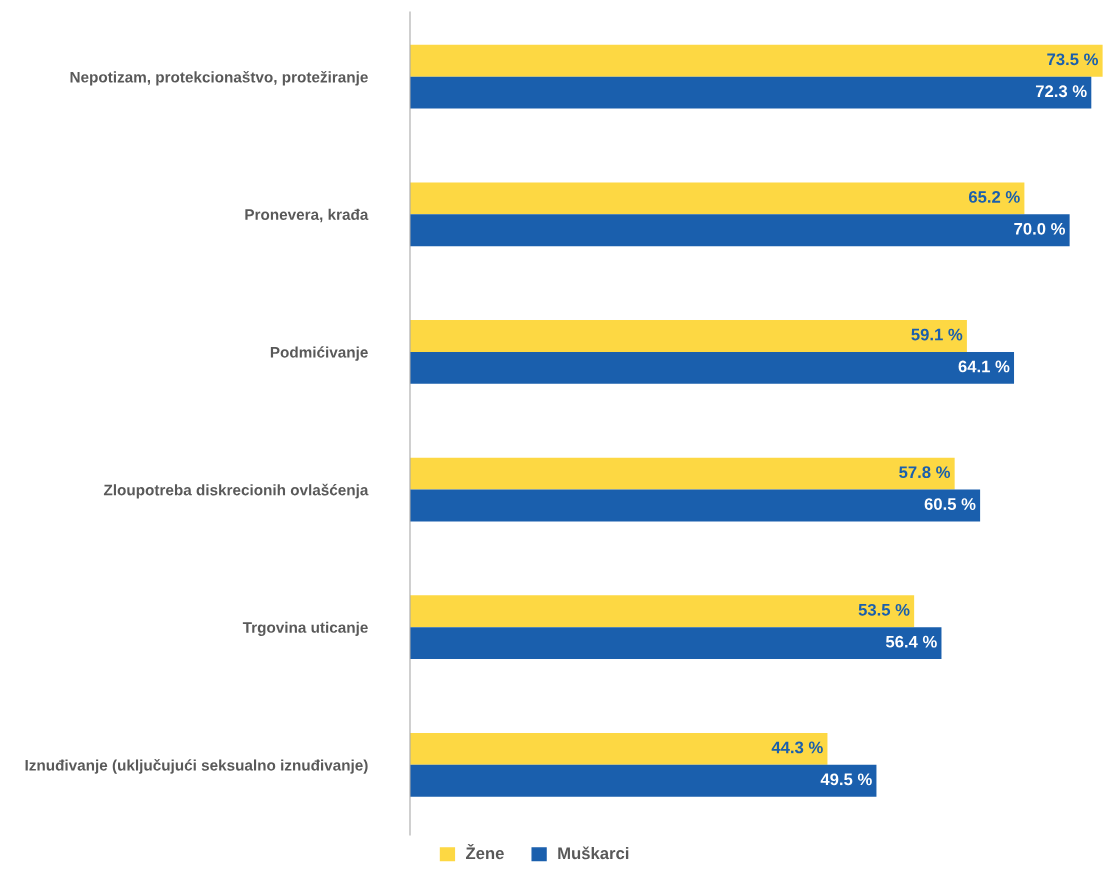 Image resolution: width=1113 pixels, height=875 pixels. What do you see at coordinates (236, 491) in the screenshot?
I see `y-tick-label: Zloupotreba diskrecionih ovlašćenja` at bounding box center [236, 491].